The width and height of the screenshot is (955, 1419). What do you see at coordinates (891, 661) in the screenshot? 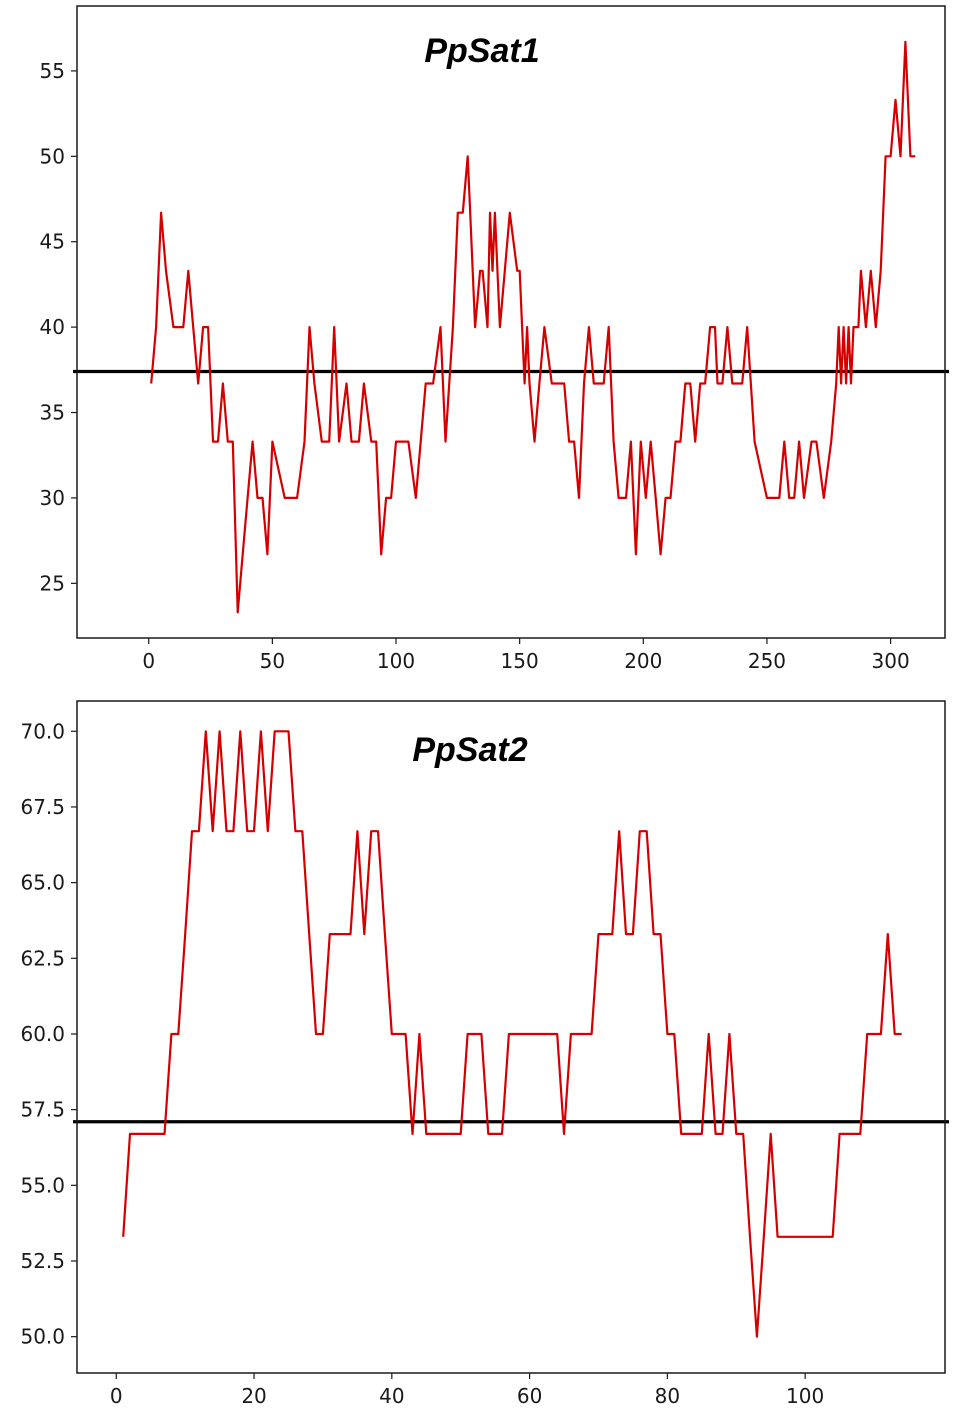
I see `x-tick-label-ppsat1: 300` at bounding box center [891, 661].